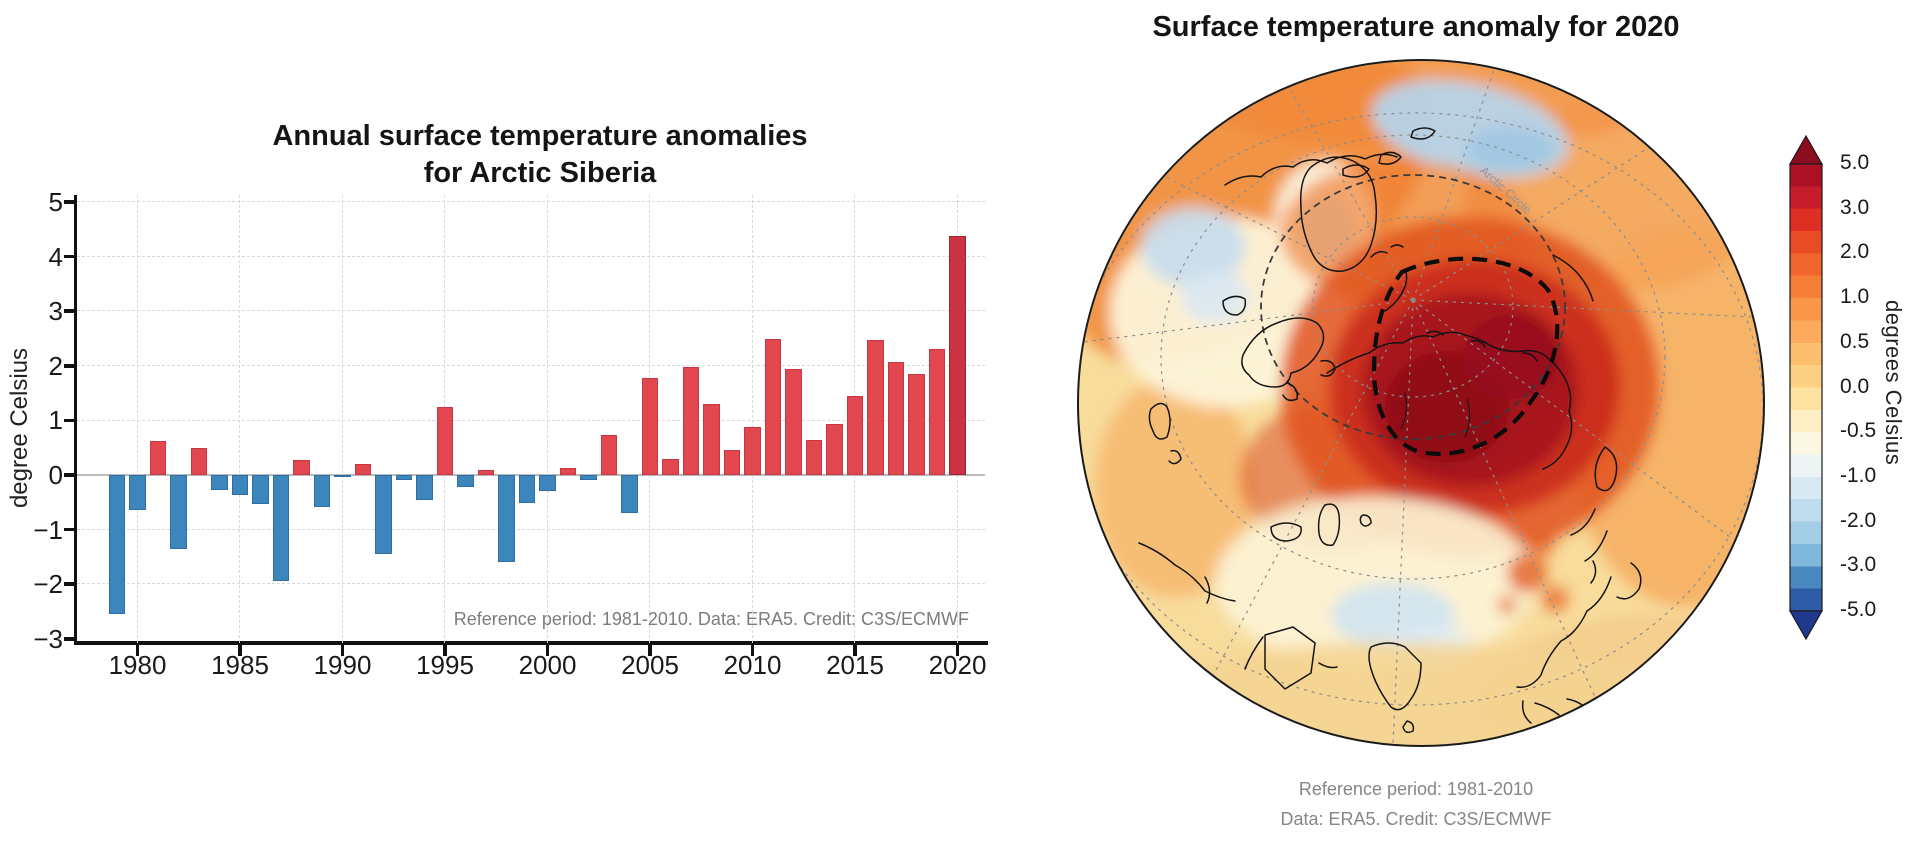 The image size is (1920, 857). I want to click on y-tick--3, so click(70, 639).